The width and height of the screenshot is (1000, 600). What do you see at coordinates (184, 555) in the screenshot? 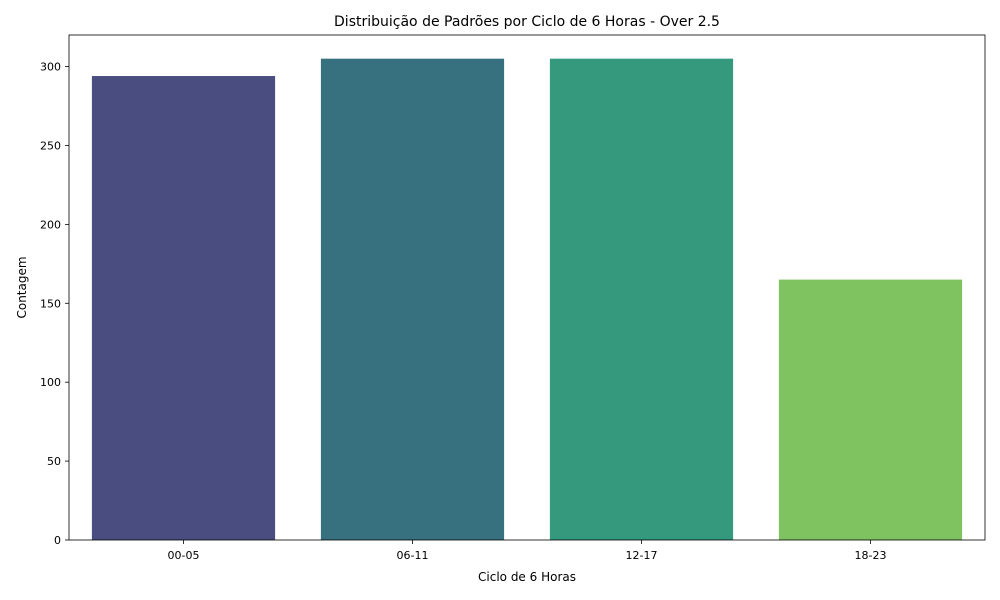
I see `x-tick-label: 00-05` at bounding box center [184, 555].